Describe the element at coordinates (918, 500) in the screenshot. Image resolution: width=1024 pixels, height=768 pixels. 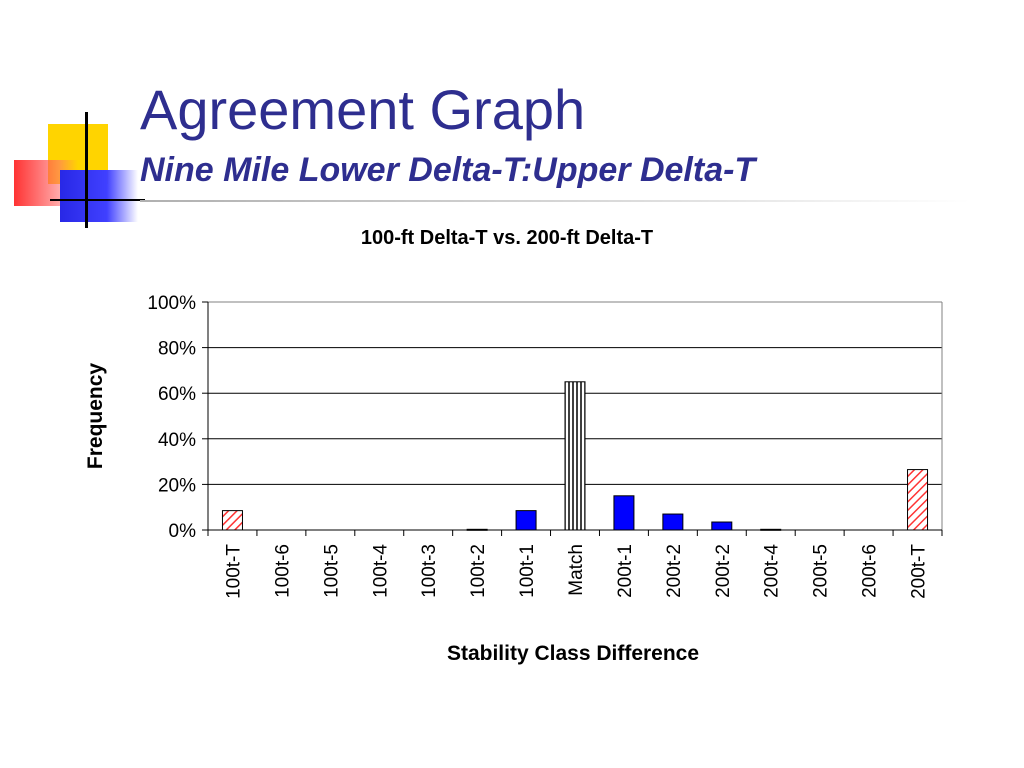
I see `bar-200t-t` at that location.